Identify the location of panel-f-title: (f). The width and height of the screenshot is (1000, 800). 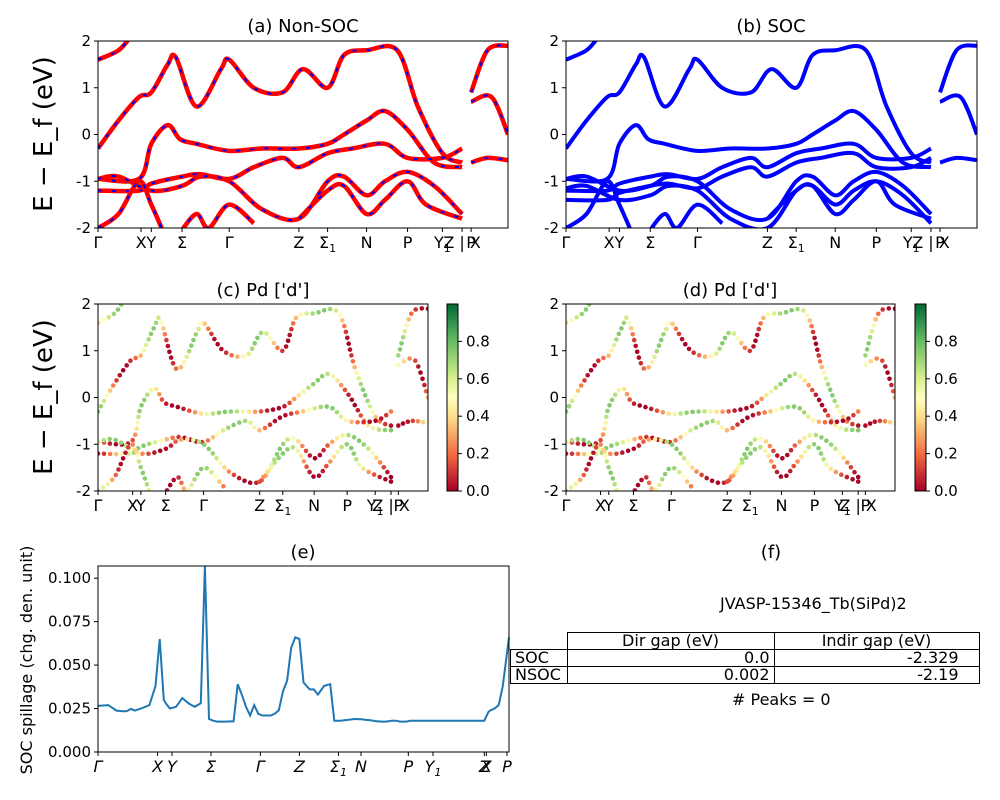
(771, 552).